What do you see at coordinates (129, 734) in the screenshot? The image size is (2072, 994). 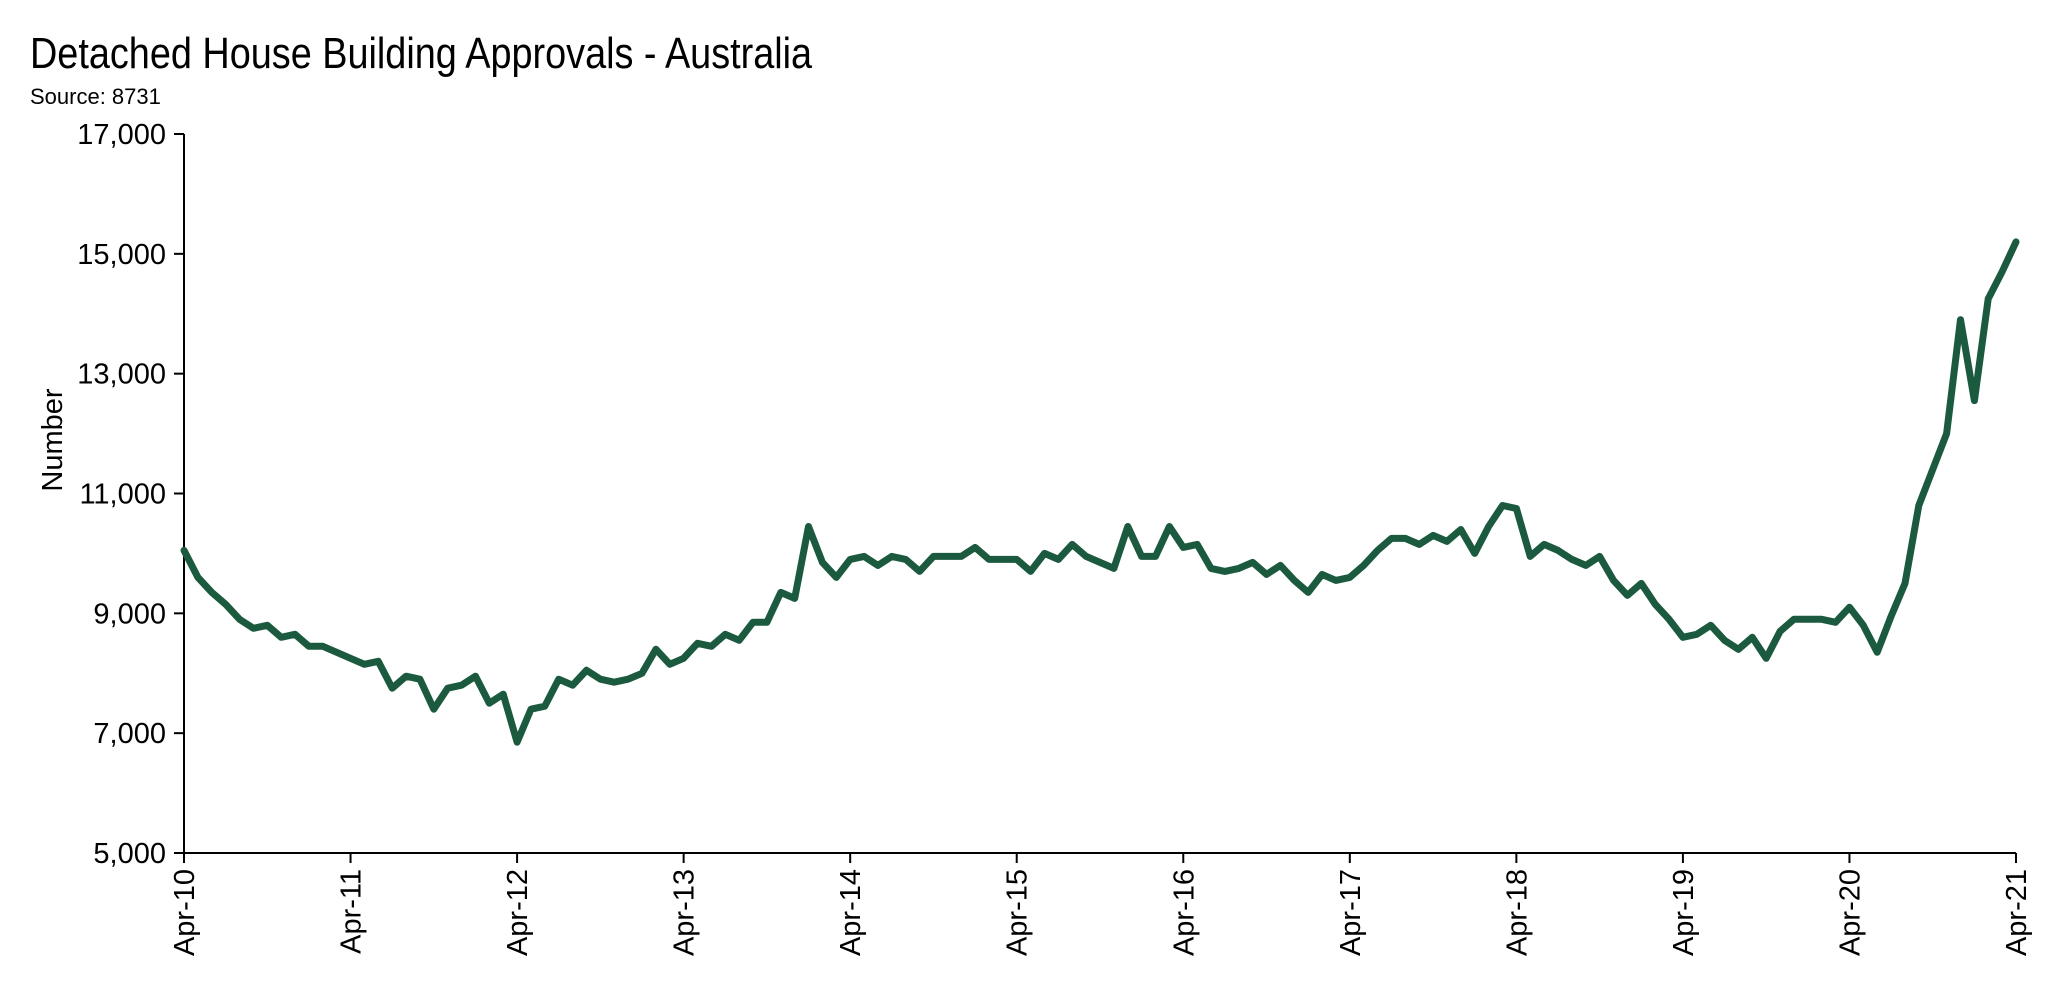 I see `y-tick-label: 7,000` at bounding box center [129, 734].